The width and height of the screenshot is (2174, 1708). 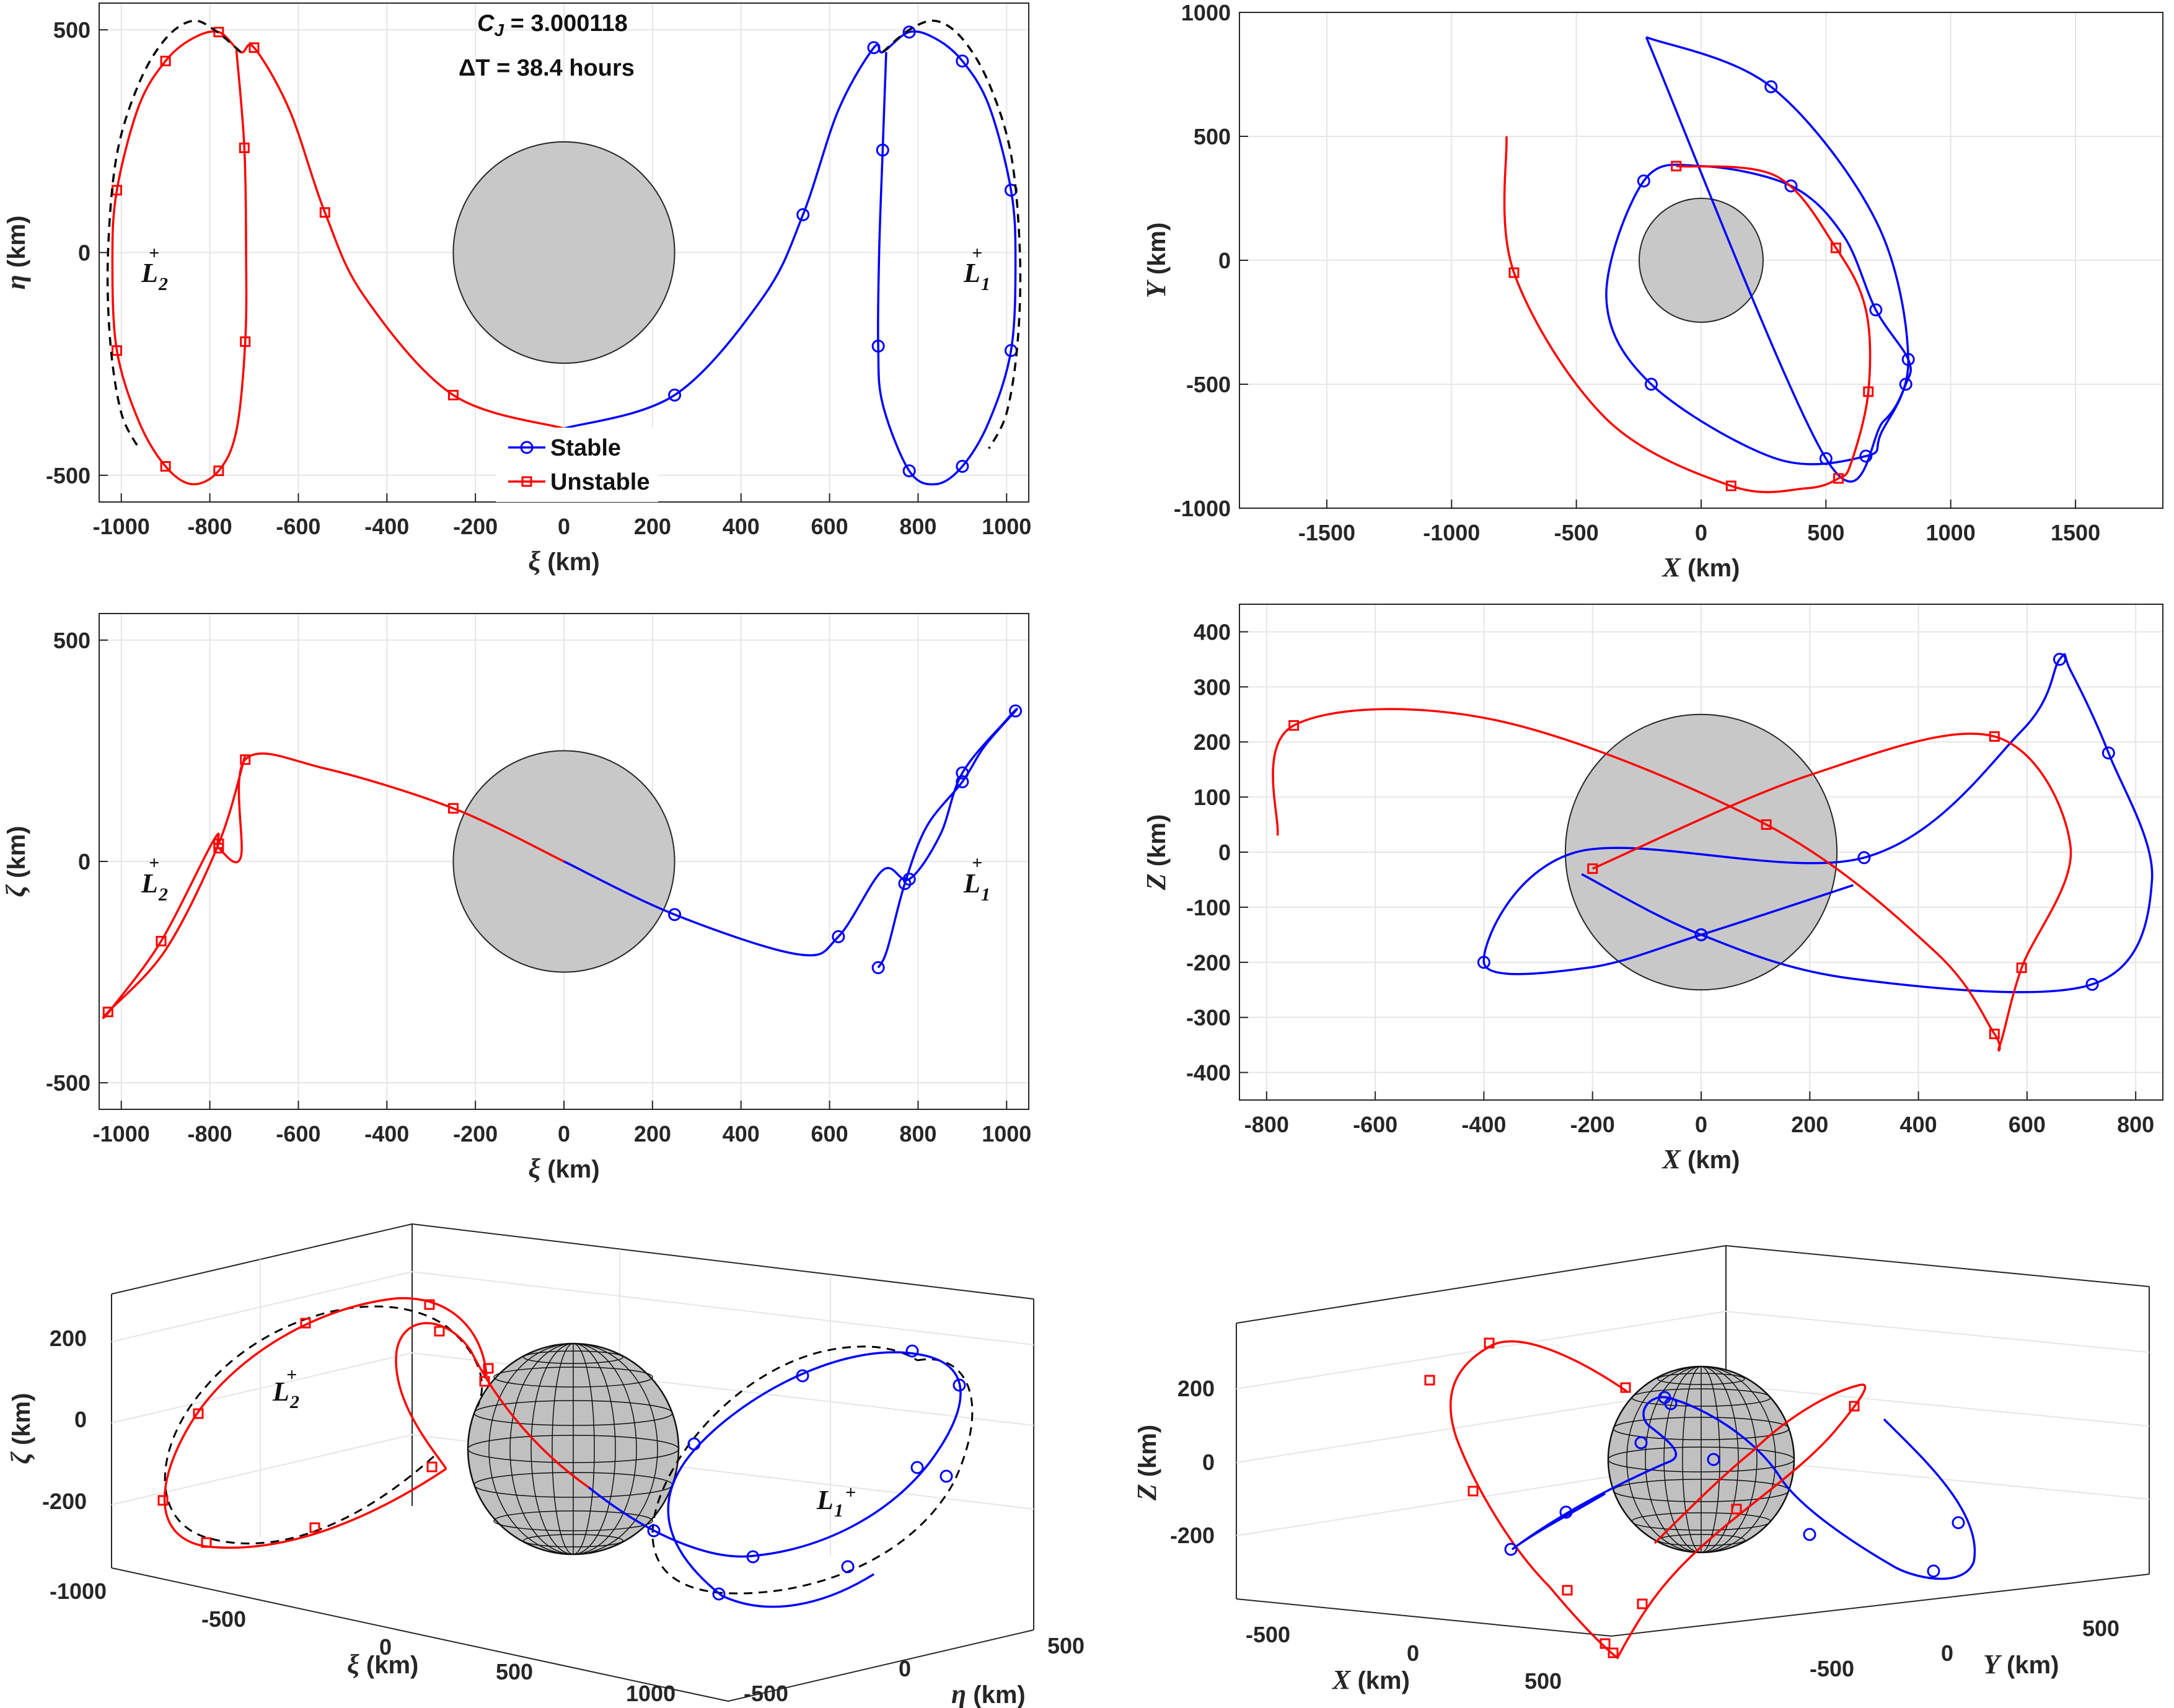 I want to click on moon-body, so click(x=1701, y=852).